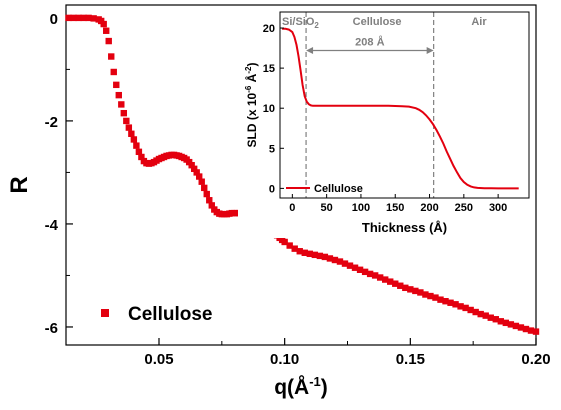  I want to click on inset-y-axis: 0 5 10 15 20, so click(273, 109).